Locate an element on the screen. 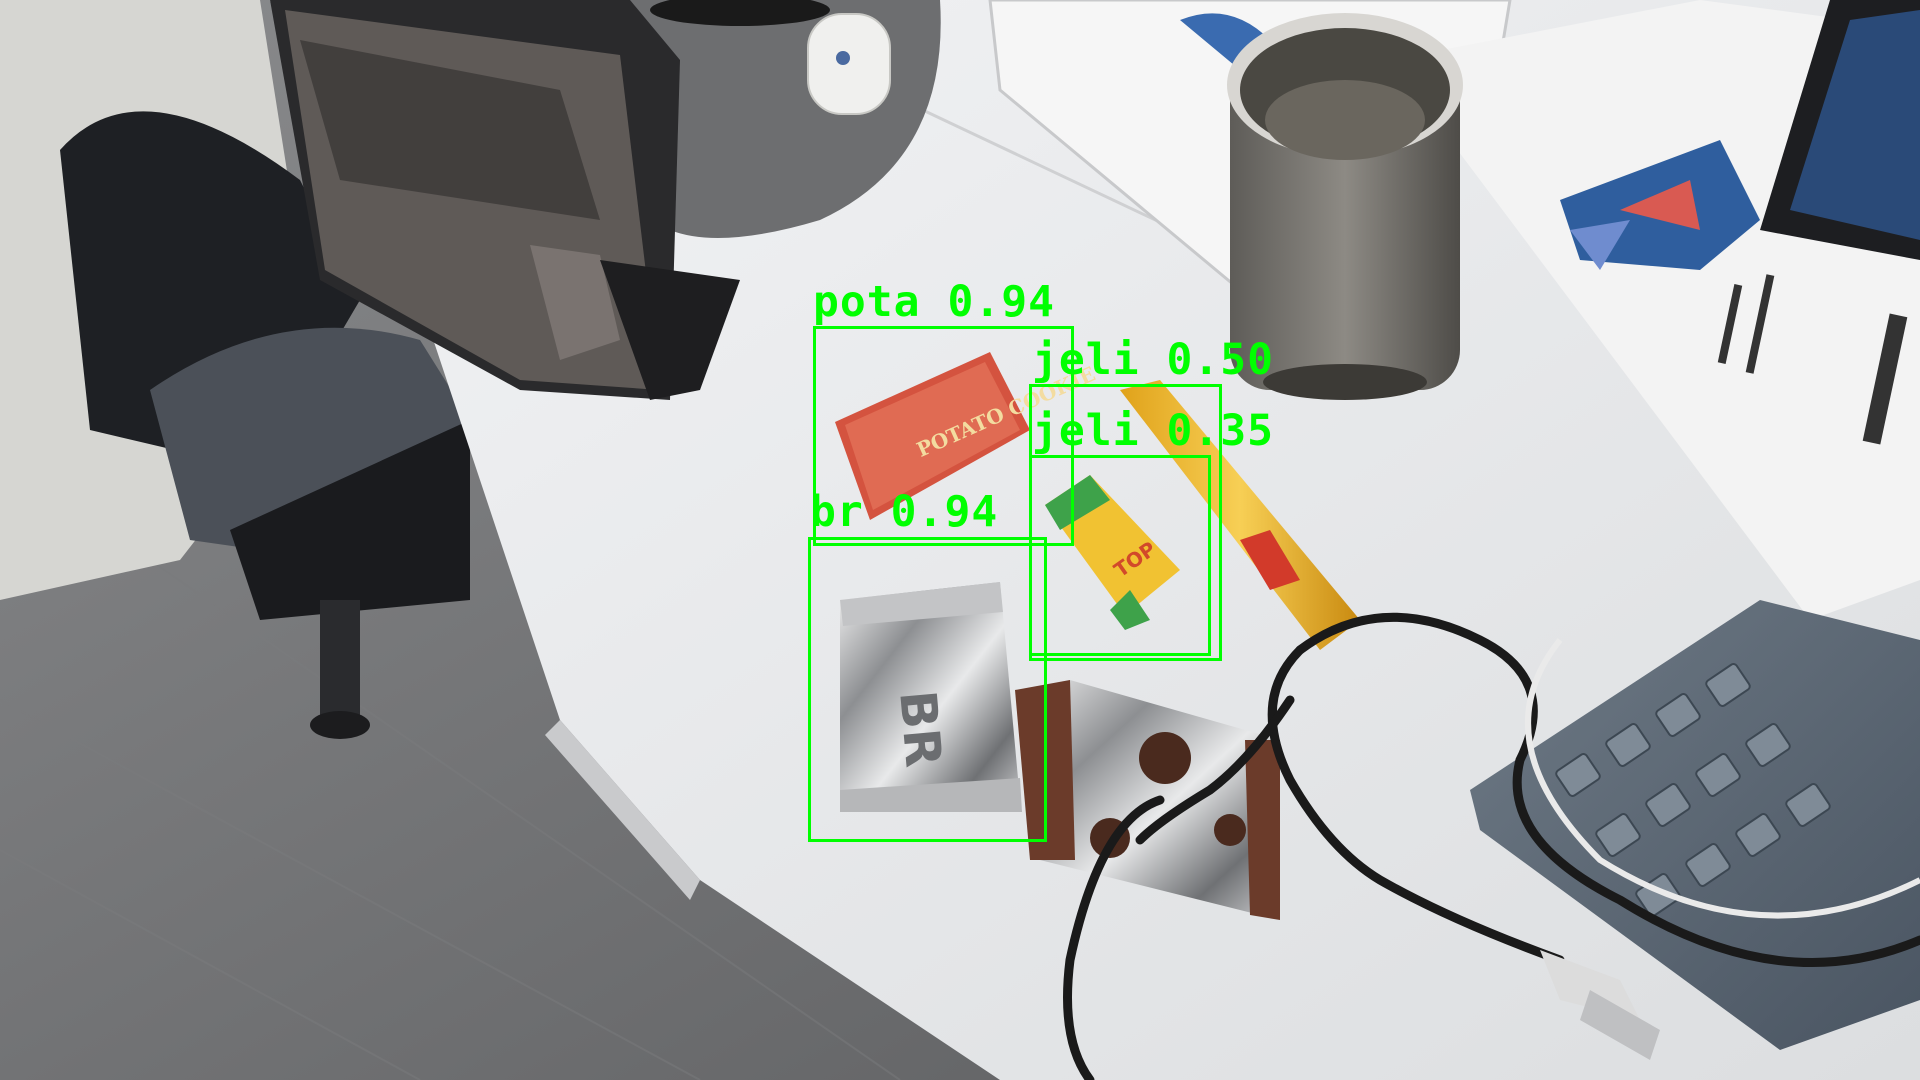  detection-box-pota is located at coordinates (943, 436).